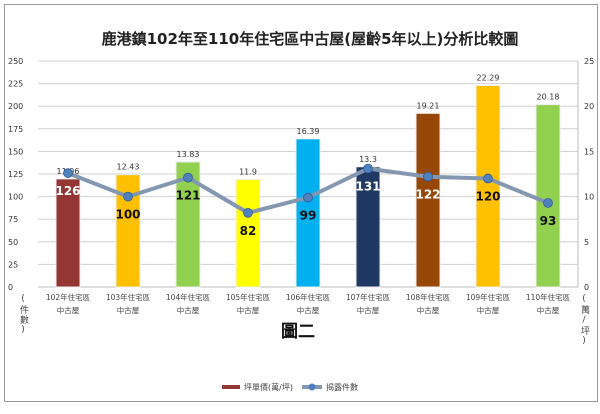 The width and height of the screenshot is (600, 414). What do you see at coordinates (67, 191) in the screenshot?
I see `line-data-label: 126` at bounding box center [67, 191].